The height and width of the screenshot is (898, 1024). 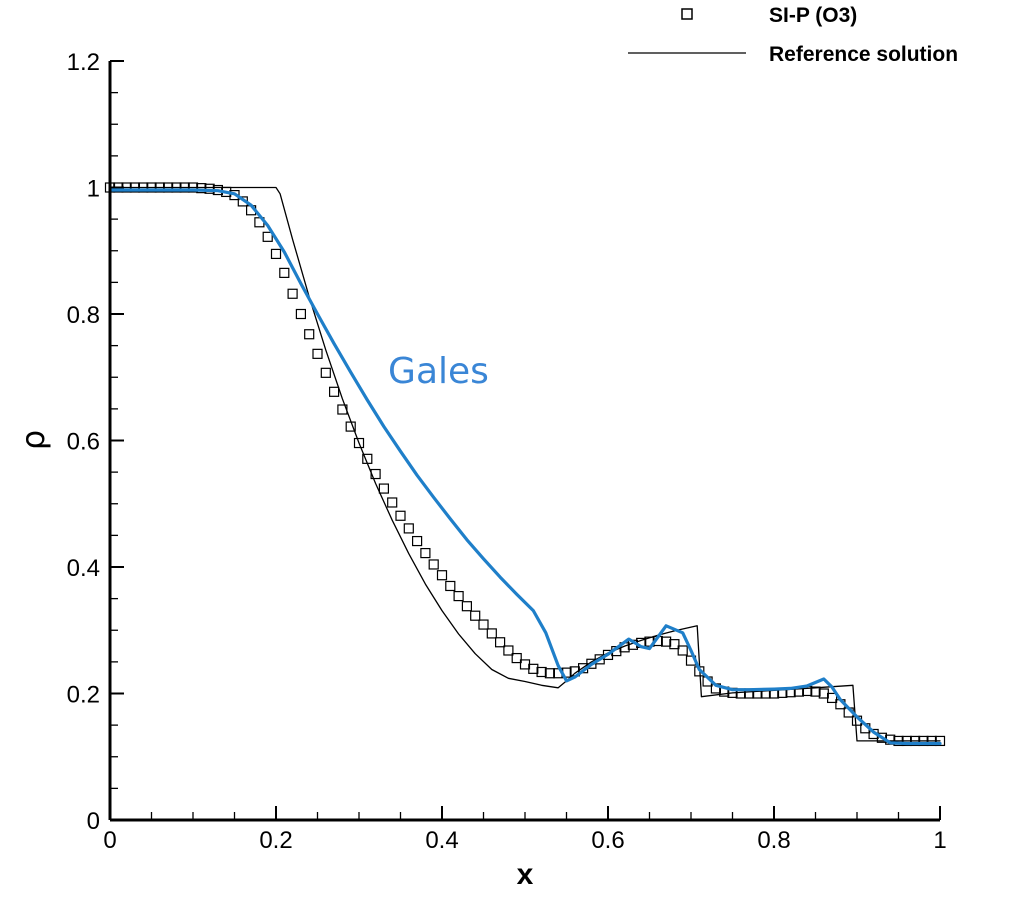 I want to click on y-axis-label: ρ, so click(x=33, y=440).